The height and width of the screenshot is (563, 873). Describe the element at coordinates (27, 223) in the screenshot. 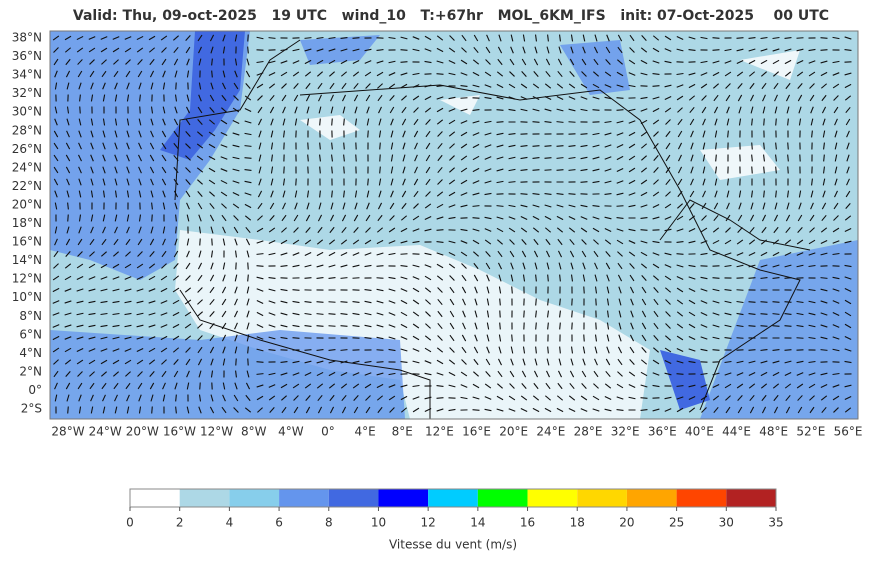

I see `latitude-label: 18°N` at that location.